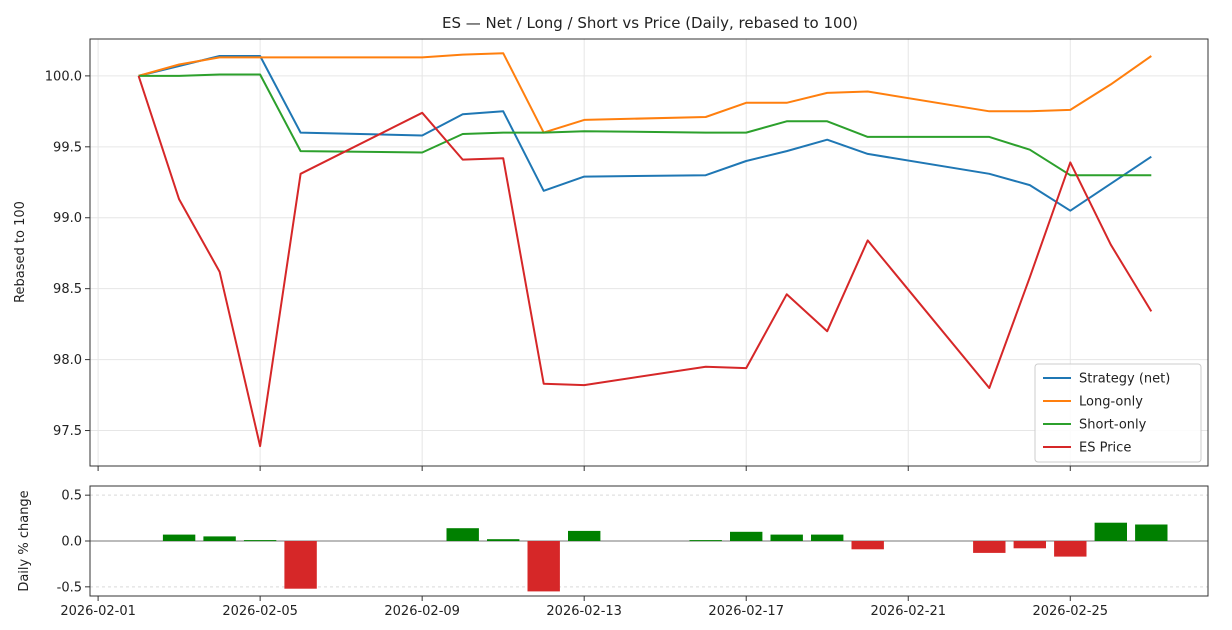 The image size is (1232, 630). What do you see at coordinates (20, 252) in the screenshot?
I see `main-y-axis-label: Rebased to 100` at bounding box center [20, 252].